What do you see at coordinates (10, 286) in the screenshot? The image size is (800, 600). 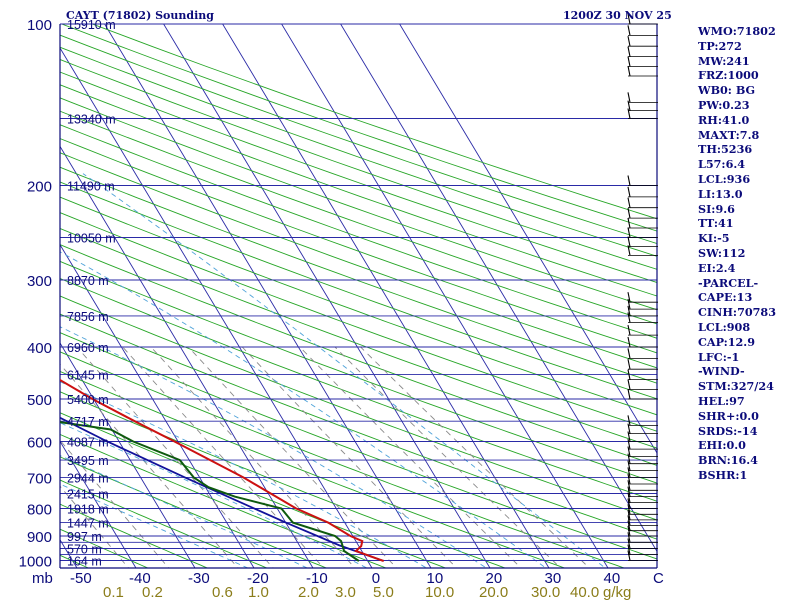 I see `isotherm-line` at bounding box center [10, 286].